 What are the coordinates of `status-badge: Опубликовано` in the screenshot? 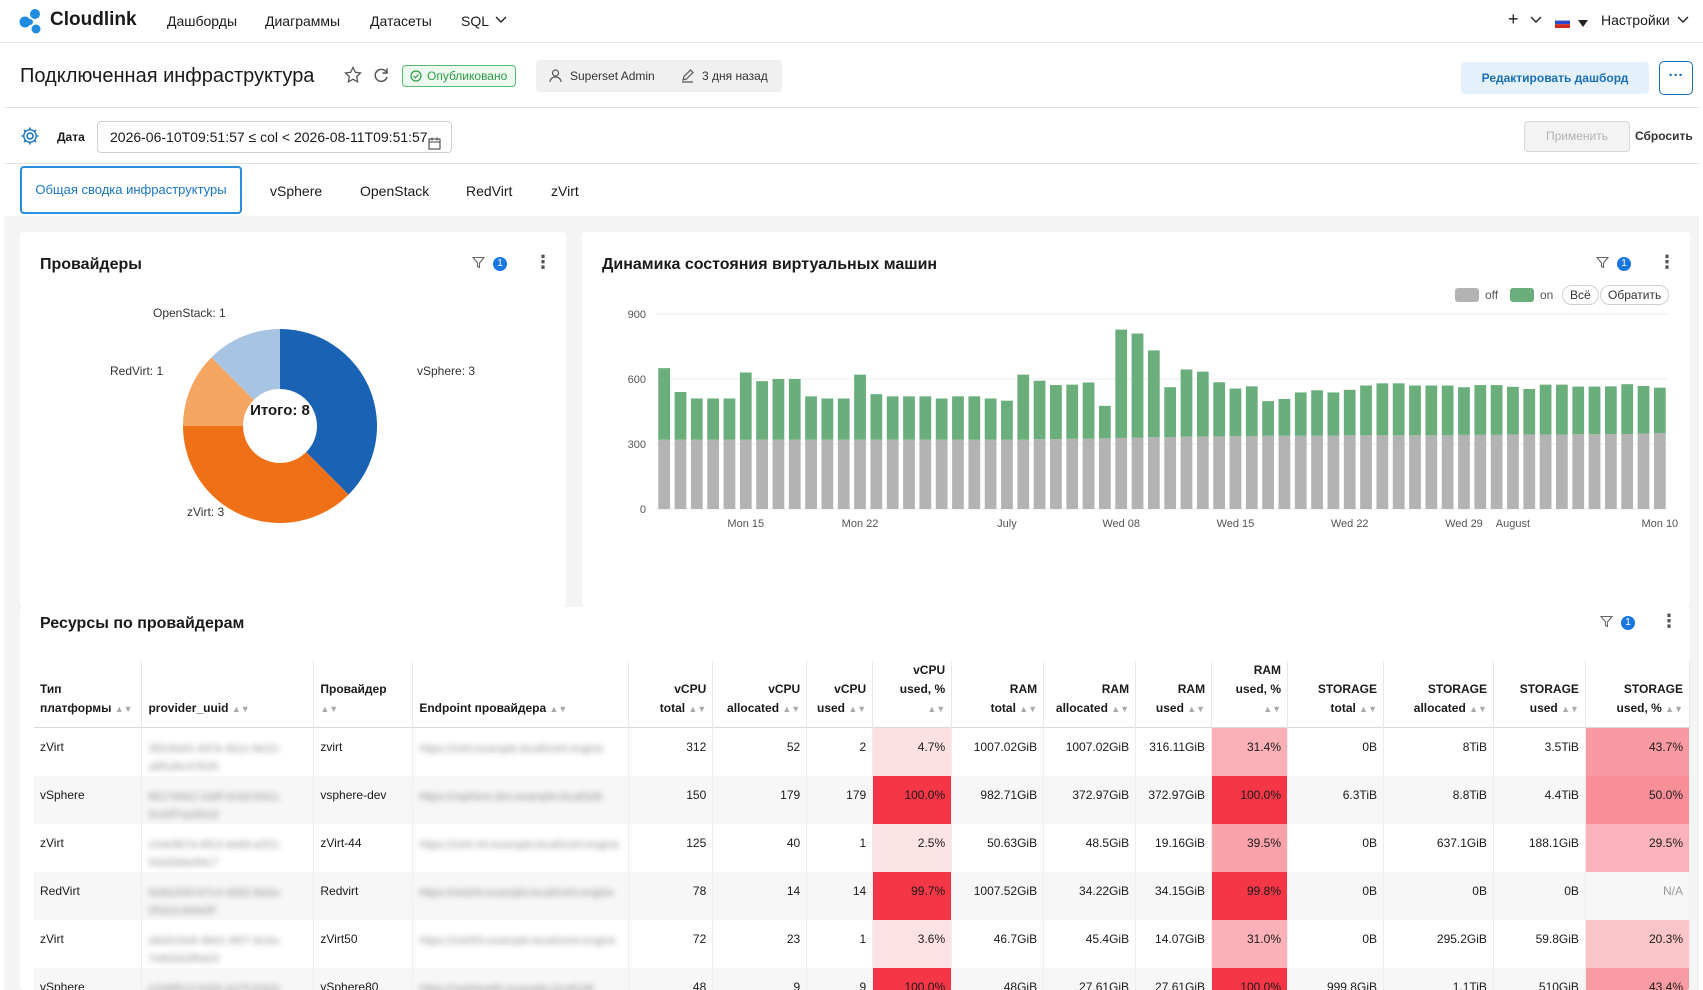 It's located at (459, 76).